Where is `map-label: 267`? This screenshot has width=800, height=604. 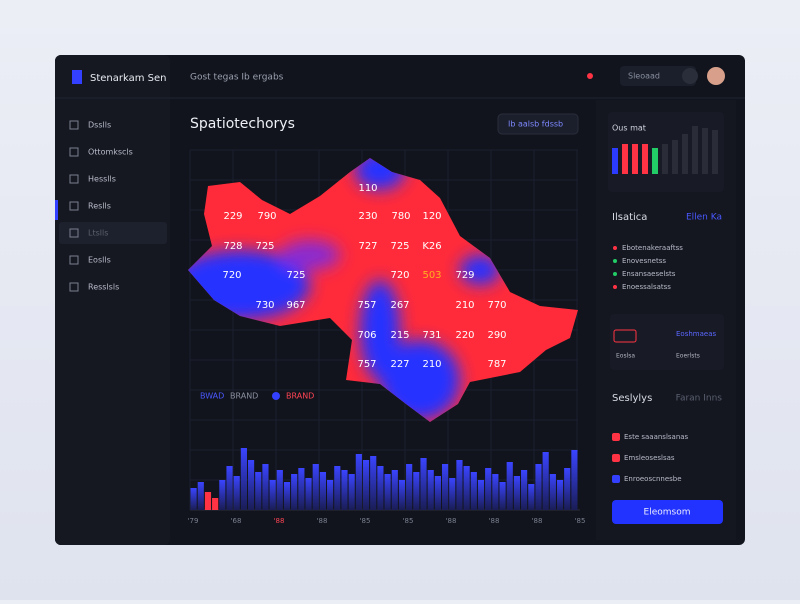 map-label: 267 is located at coordinates (399, 305).